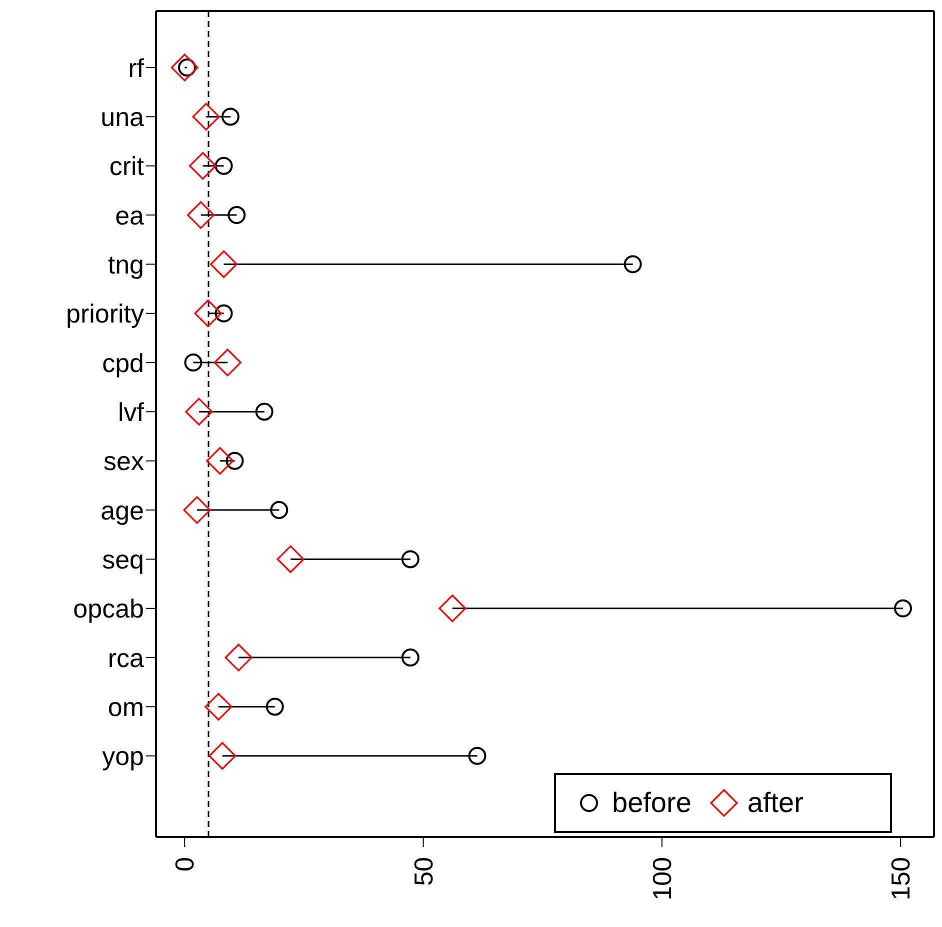 The image size is (942, 927). Describe the element at coordinates (775, 803) in the screenshot. I see `legend-label: after` at that location.